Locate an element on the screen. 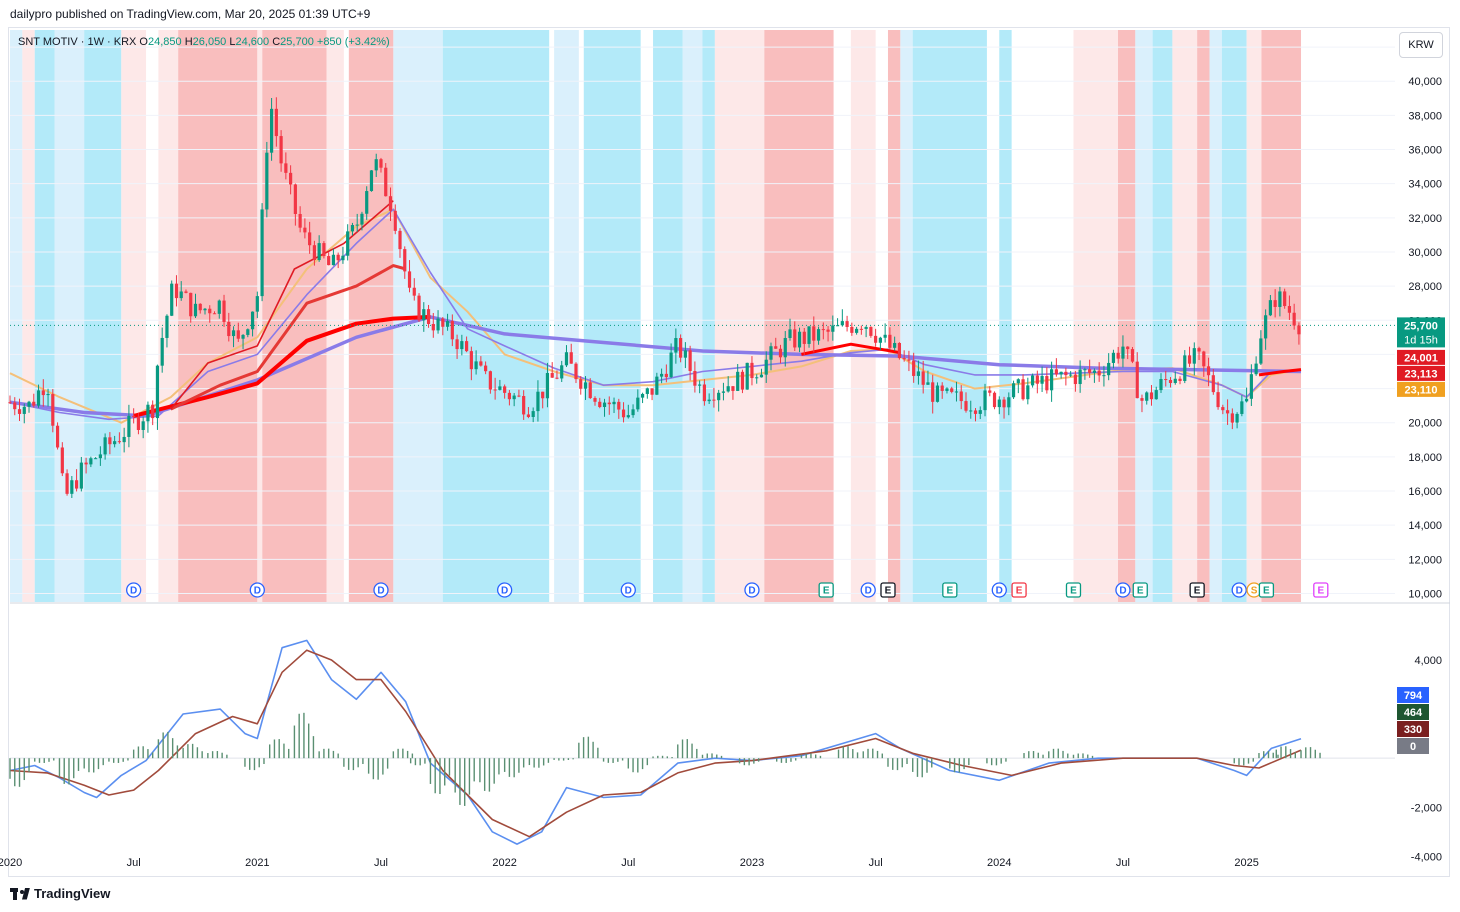 The width and height of the screenshot is (1460, 912). macd-tick-label: -2,000 is located at coordinates (1426, 808).